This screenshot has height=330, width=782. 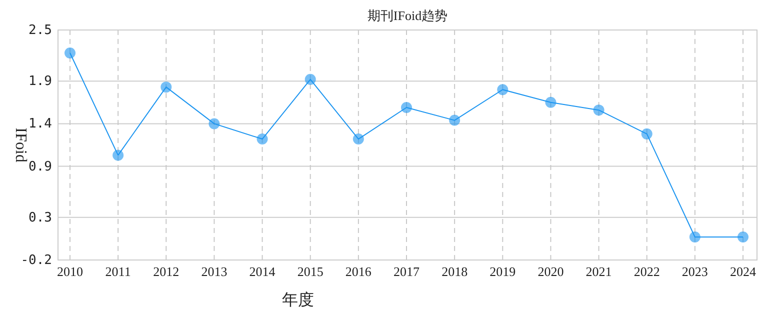 I want to click on x-tick-label: 2013, so click(x=214, y=271).